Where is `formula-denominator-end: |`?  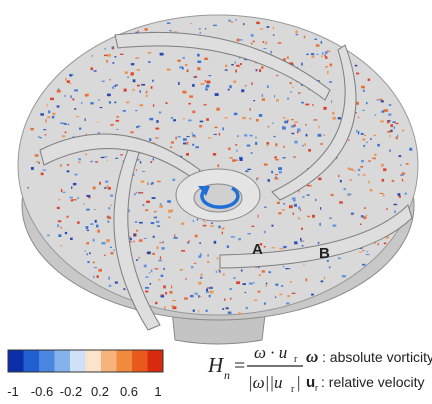
formula-denominator-end: | is located at coordinates (298, 382).